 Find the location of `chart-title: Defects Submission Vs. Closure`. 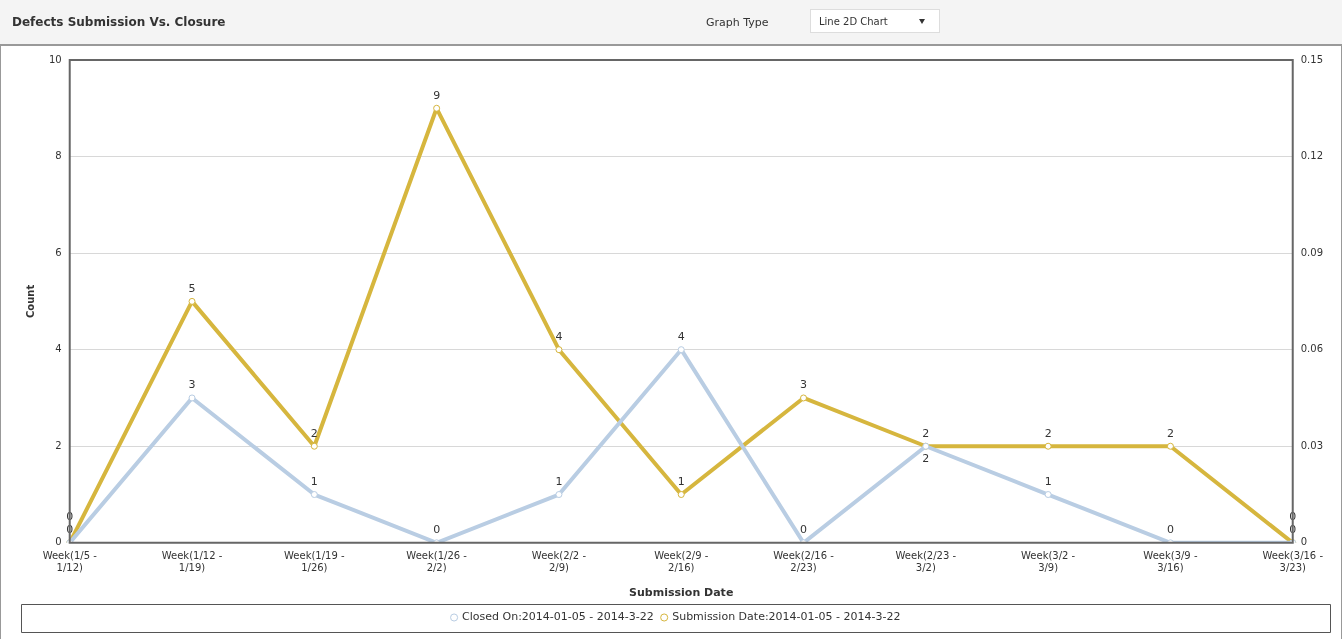

chart-title: Defects Submission Vs. Closure is located at coordinates (119, 22).